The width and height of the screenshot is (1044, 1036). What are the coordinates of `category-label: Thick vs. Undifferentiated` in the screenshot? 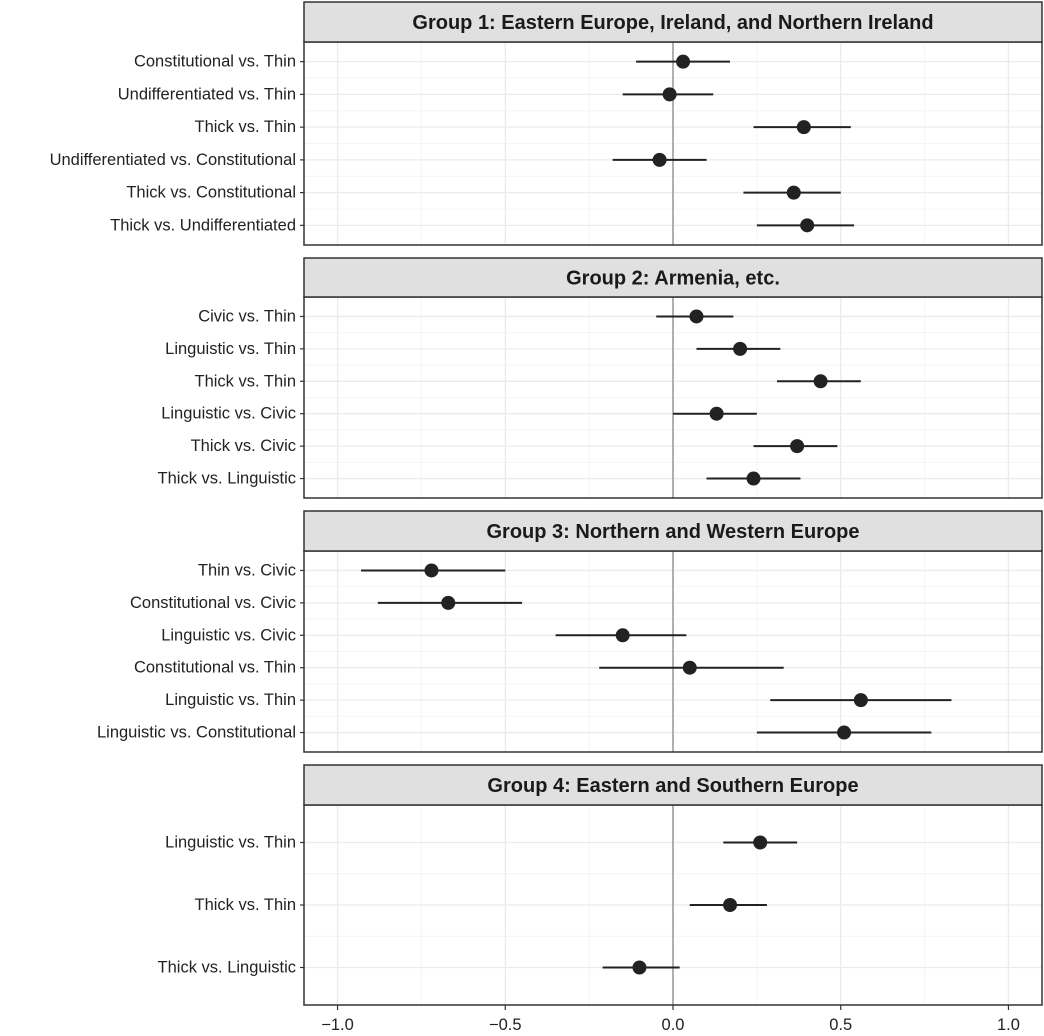 It's located at (203, 225).